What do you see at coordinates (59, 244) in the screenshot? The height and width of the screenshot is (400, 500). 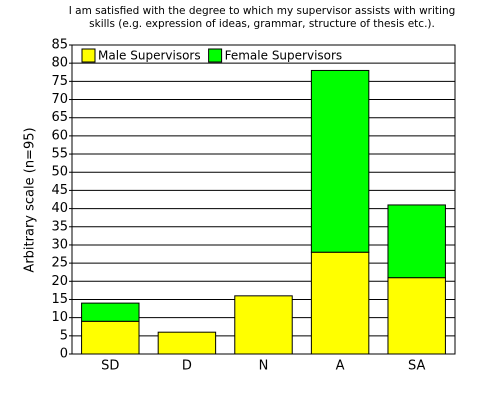 I see `y-tick-label: 30` at bounding box center [59, 244].